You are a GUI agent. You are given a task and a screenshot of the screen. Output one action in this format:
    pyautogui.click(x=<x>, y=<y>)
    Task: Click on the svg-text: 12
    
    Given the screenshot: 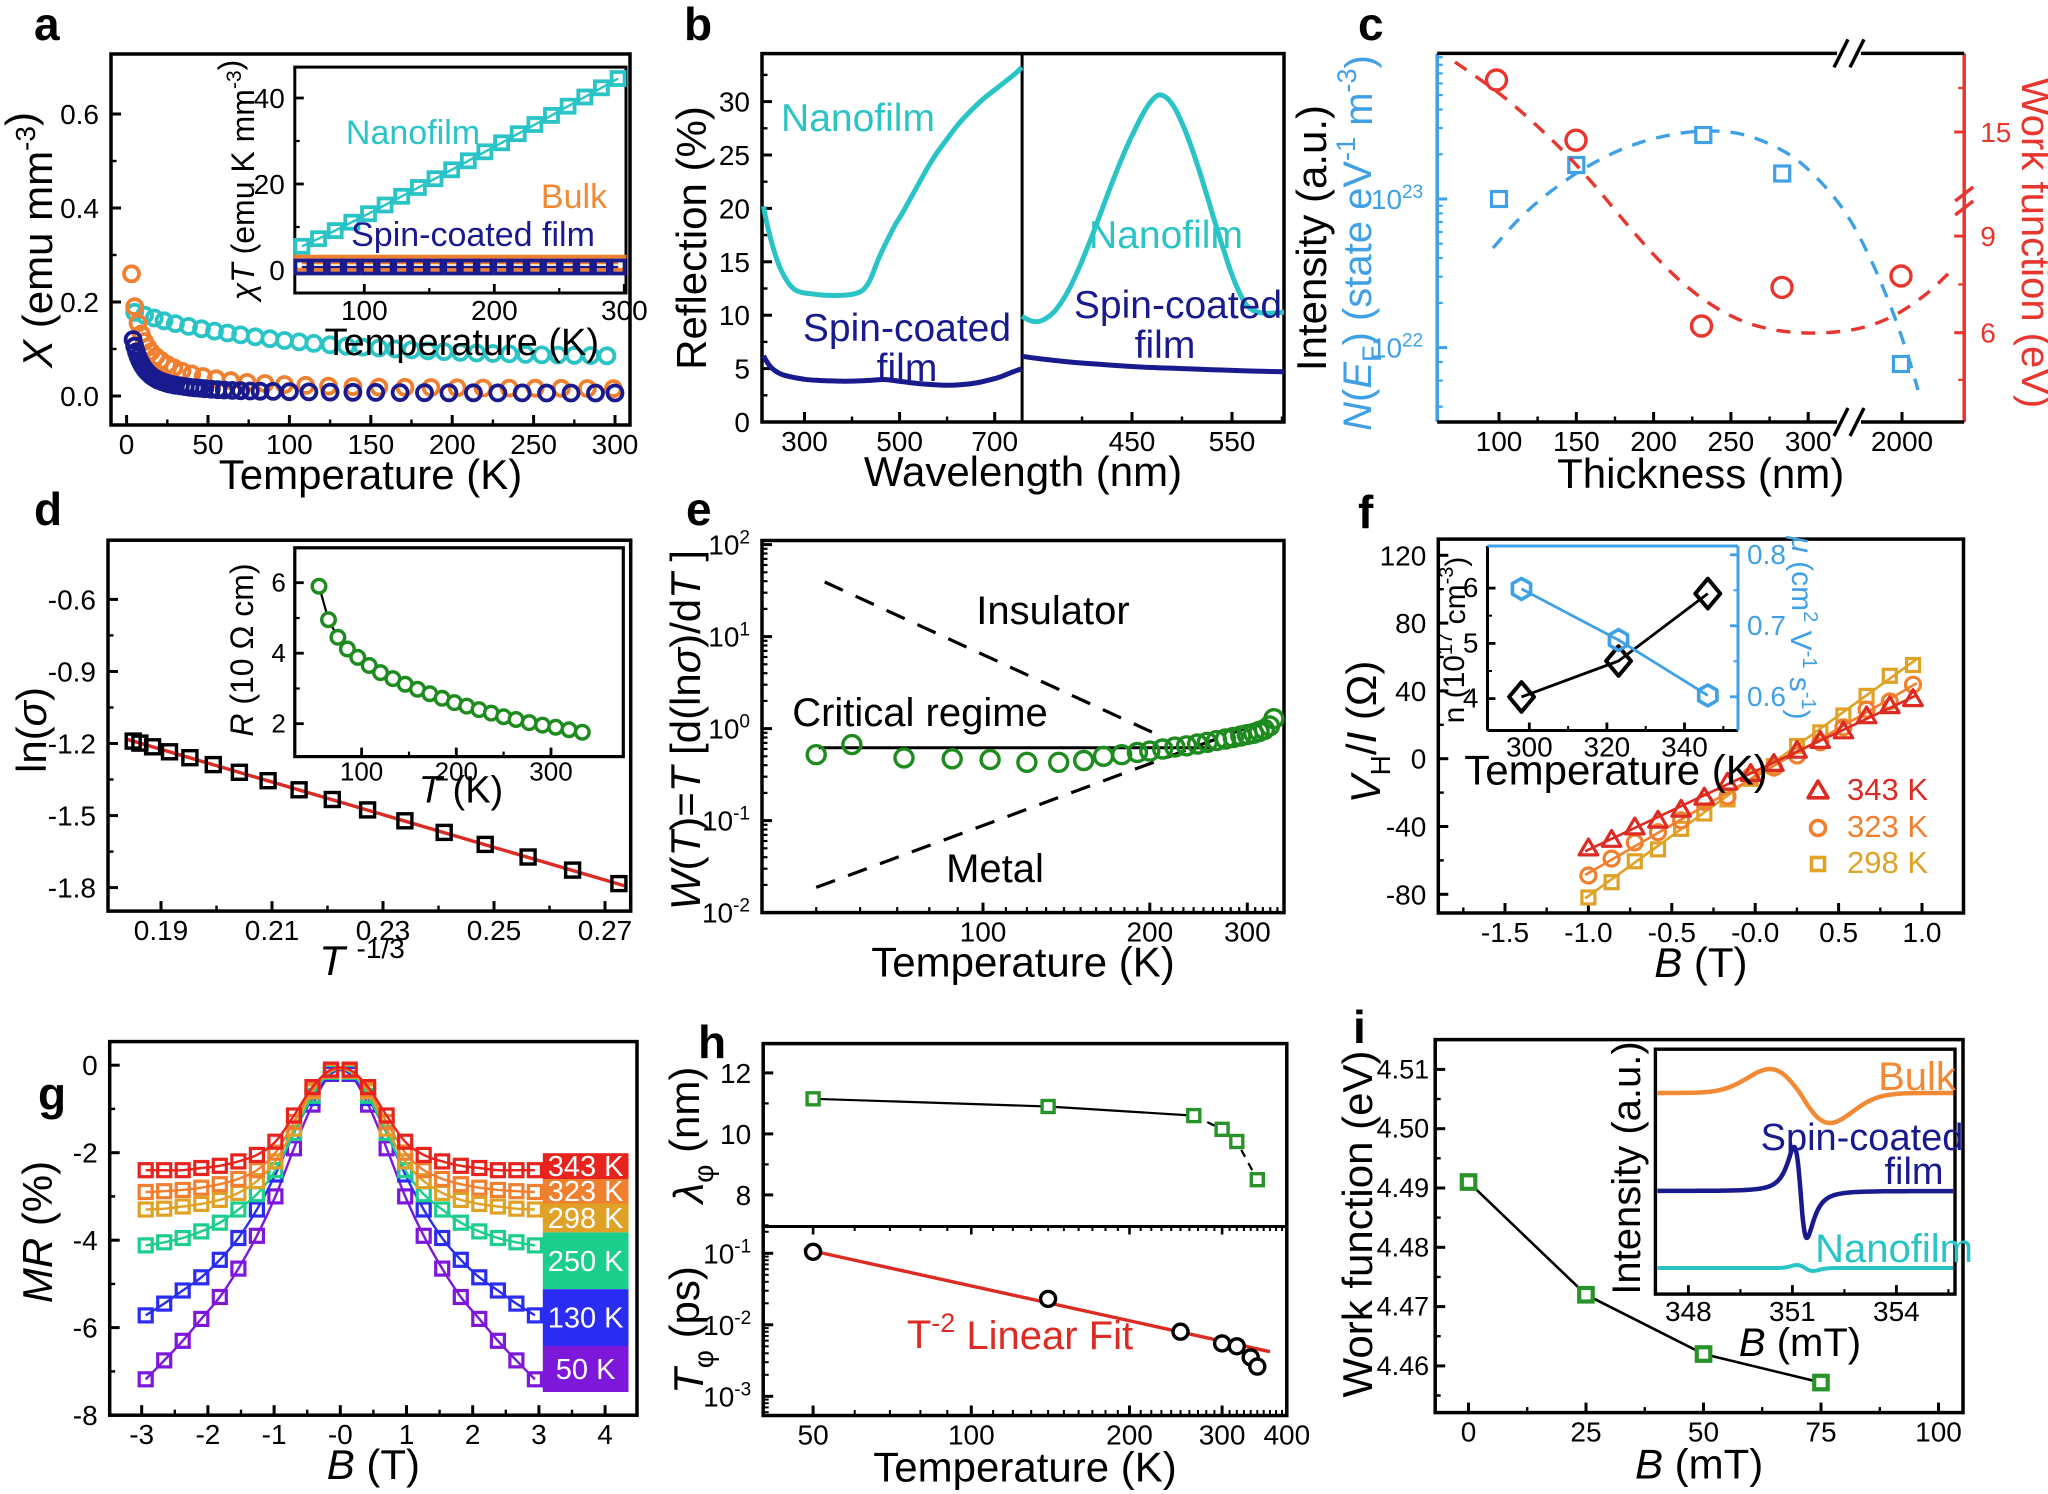 What is the action you would take?
    pyautogui.click(x=735, y=1073)
    